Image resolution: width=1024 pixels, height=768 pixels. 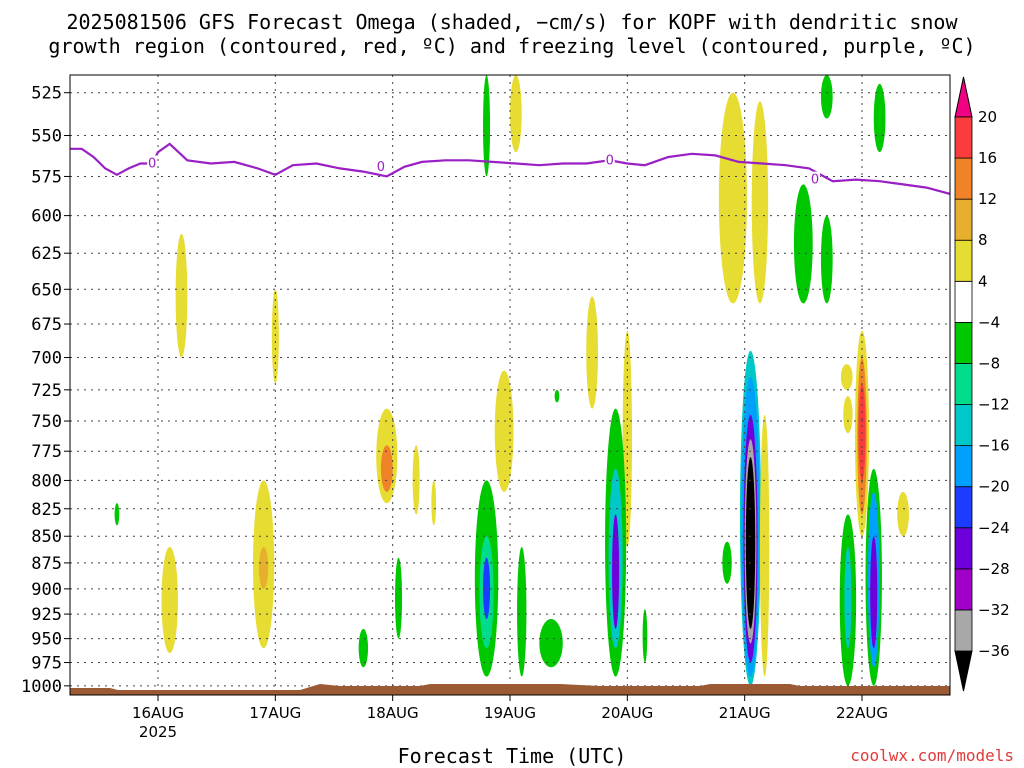 I want to click on site-credit: coolwx.com/models, so click(x=932, y=755).